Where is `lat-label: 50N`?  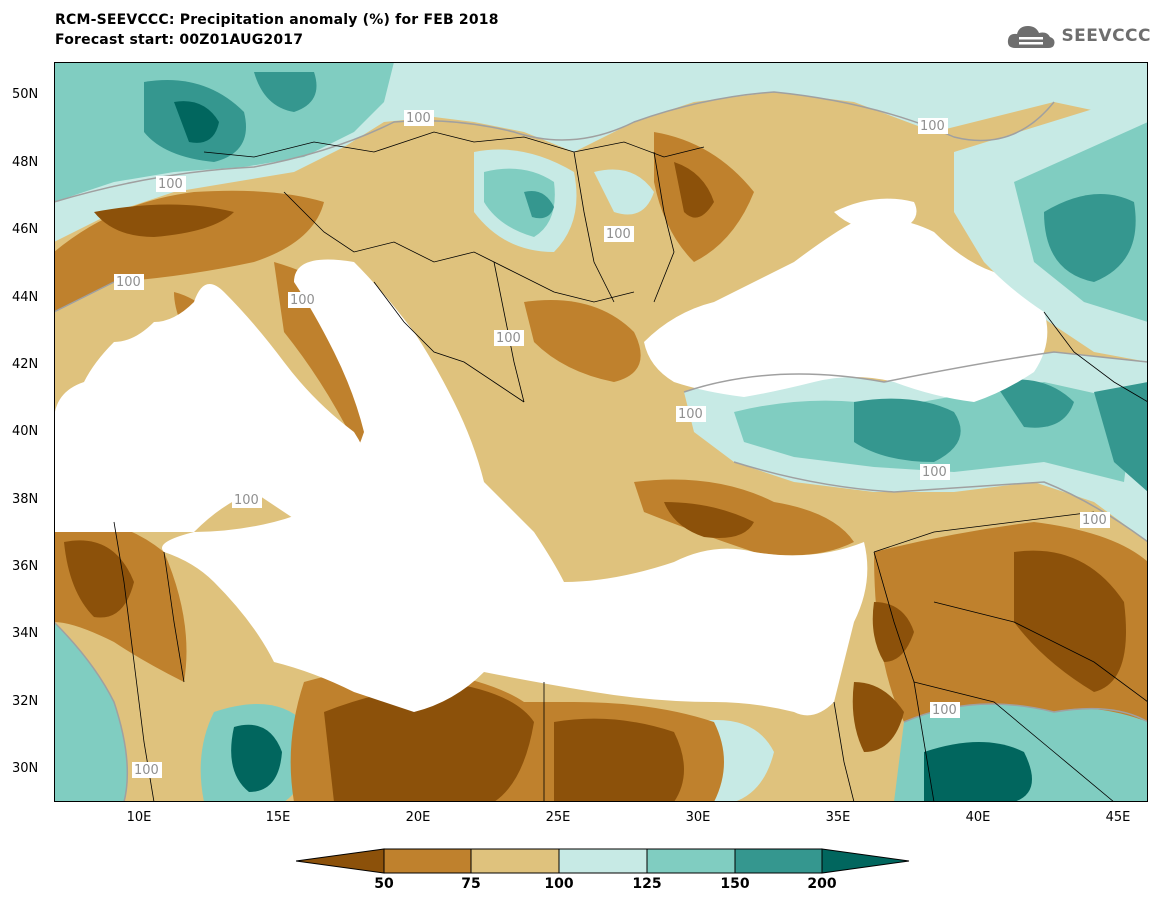
lat-label: 50N is located at coordinates (25, 94).